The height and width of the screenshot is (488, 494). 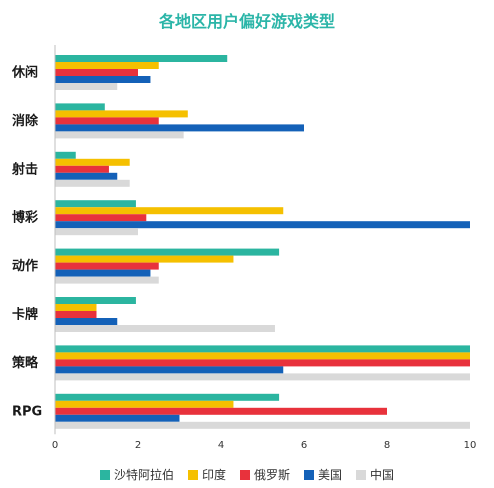 What do you see at coordinates (119, 135) in the screenshot?
I see `bar-消除-中国` at bounding box center [119, 135].